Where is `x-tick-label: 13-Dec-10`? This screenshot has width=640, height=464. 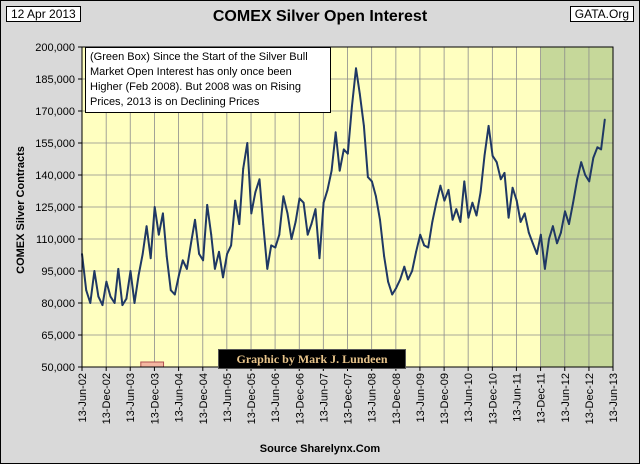 x-tick-label: 13-Dec-10 is located at coordinates (493, 398).